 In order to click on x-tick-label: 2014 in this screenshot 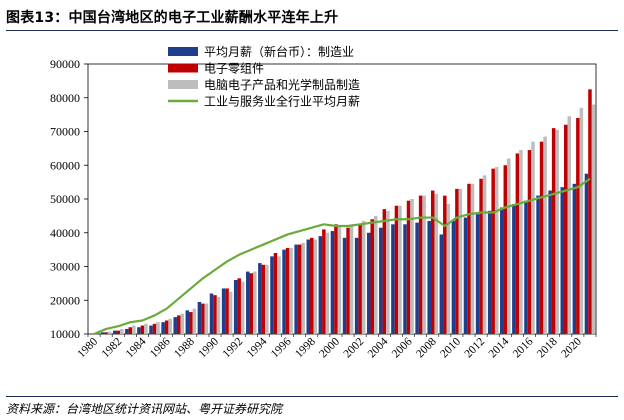, I will do `click(499, 347)`.